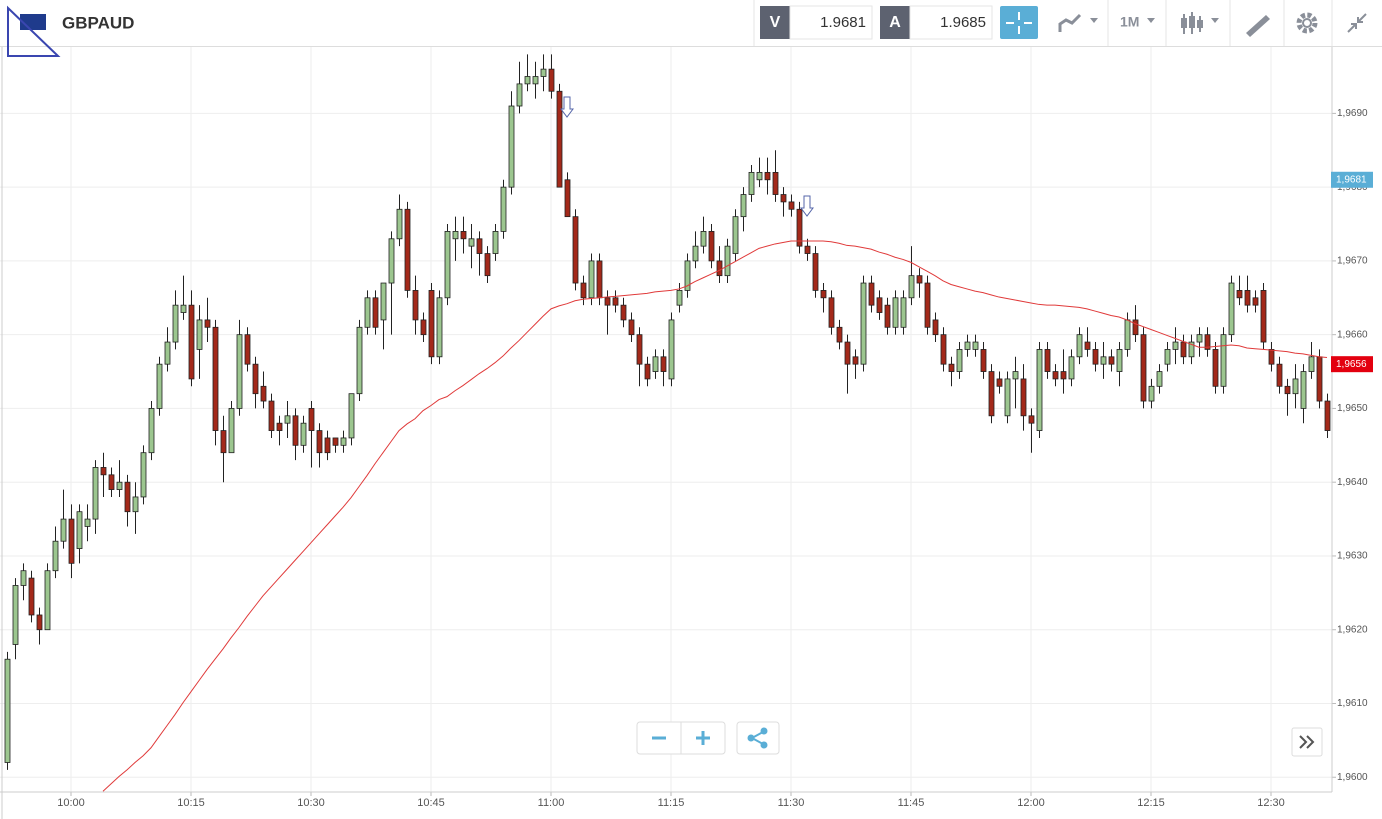 Image resolution: width=1382 pixels, height=819 pixels. I want to click on bid-label: V, so click(775, 22).